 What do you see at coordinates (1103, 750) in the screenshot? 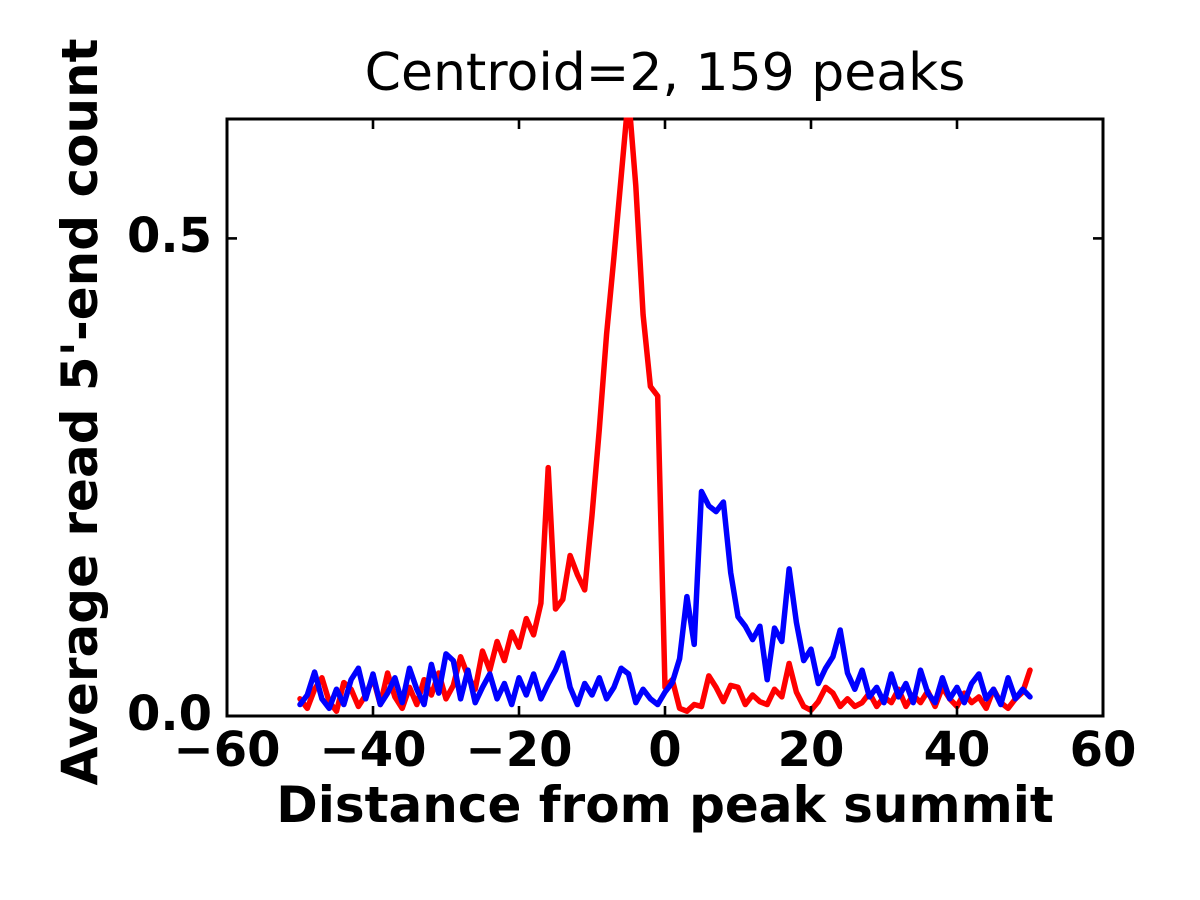
I see `x-tick-label-60: 60` at bounding box center [1103, 750].